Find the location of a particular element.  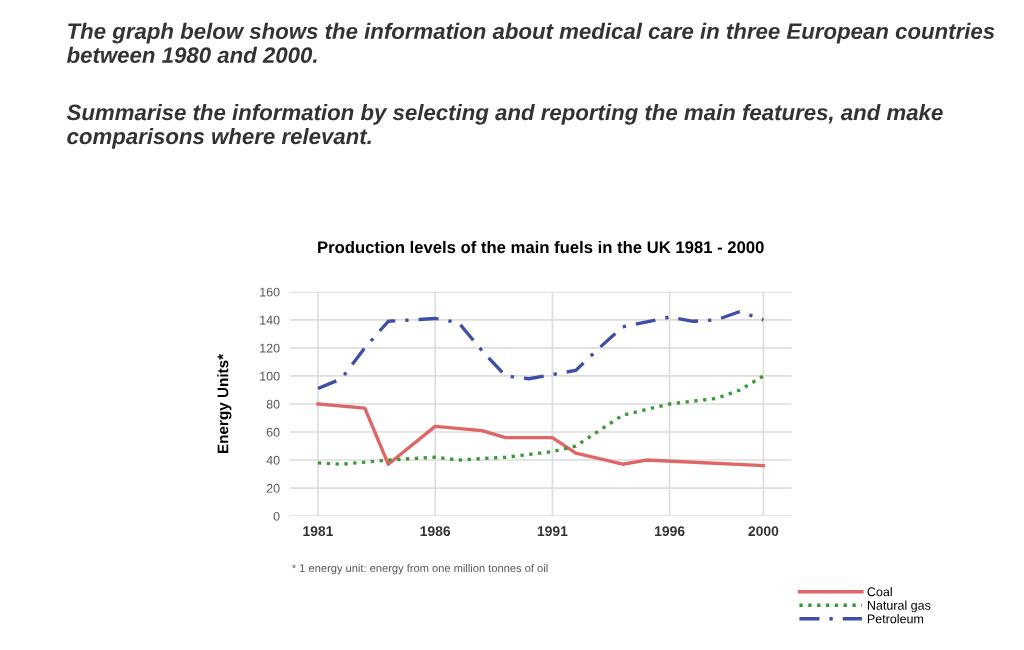

text: Summarise the information by selecting and reporting the main features, and make comparisons where relevant. is located at coordinates (504, 126).